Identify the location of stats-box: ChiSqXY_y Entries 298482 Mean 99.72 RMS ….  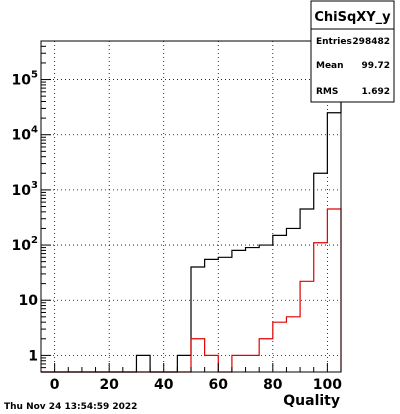
(352, 51).